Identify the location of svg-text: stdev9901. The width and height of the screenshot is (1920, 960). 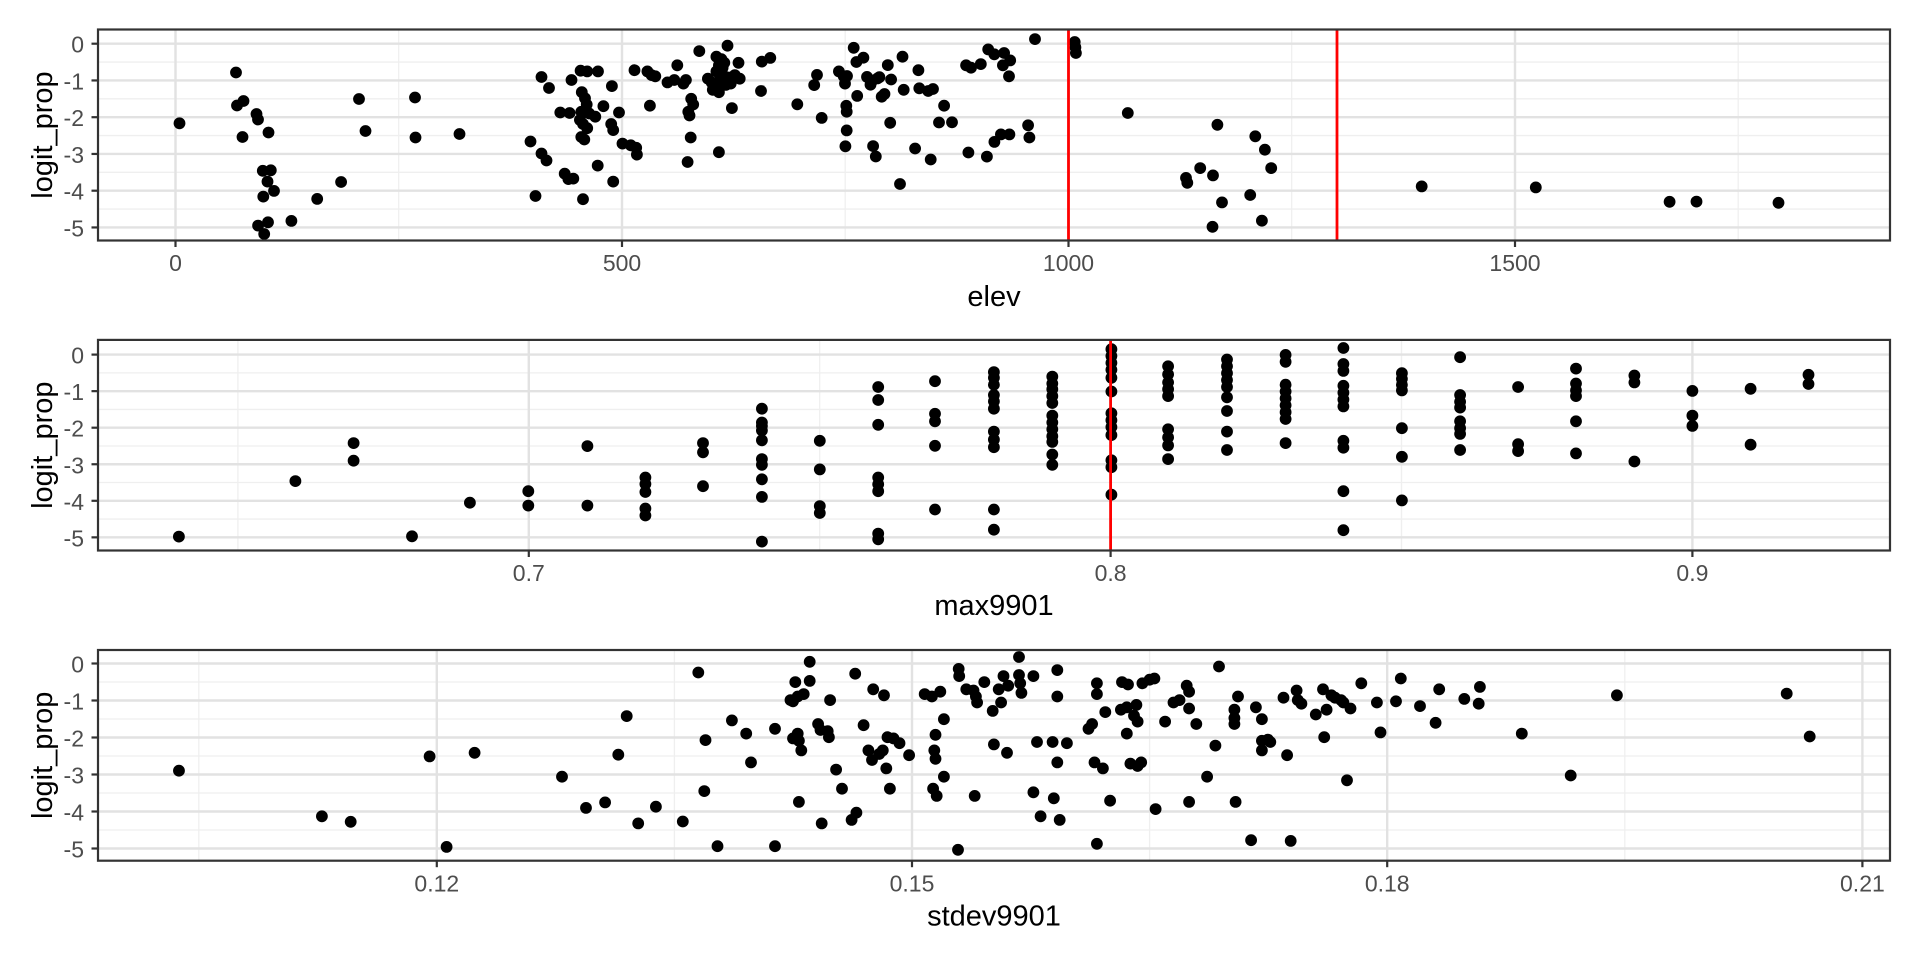
(994, 917).